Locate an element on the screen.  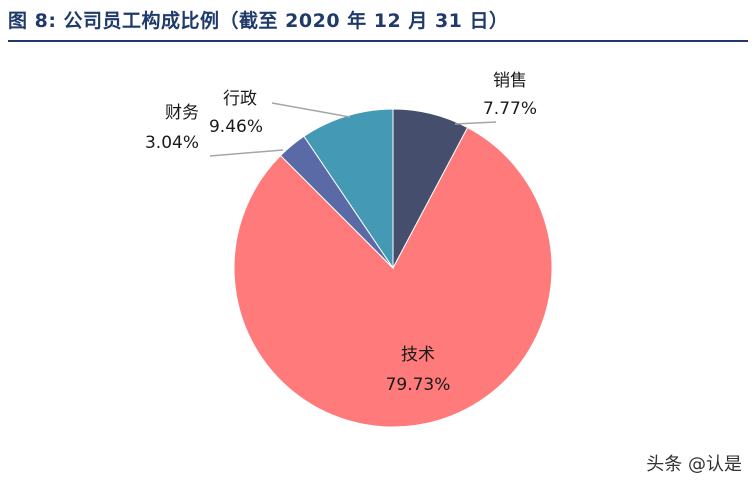
slice-name-label-2: 财务 is located at coordinates (182, 113).